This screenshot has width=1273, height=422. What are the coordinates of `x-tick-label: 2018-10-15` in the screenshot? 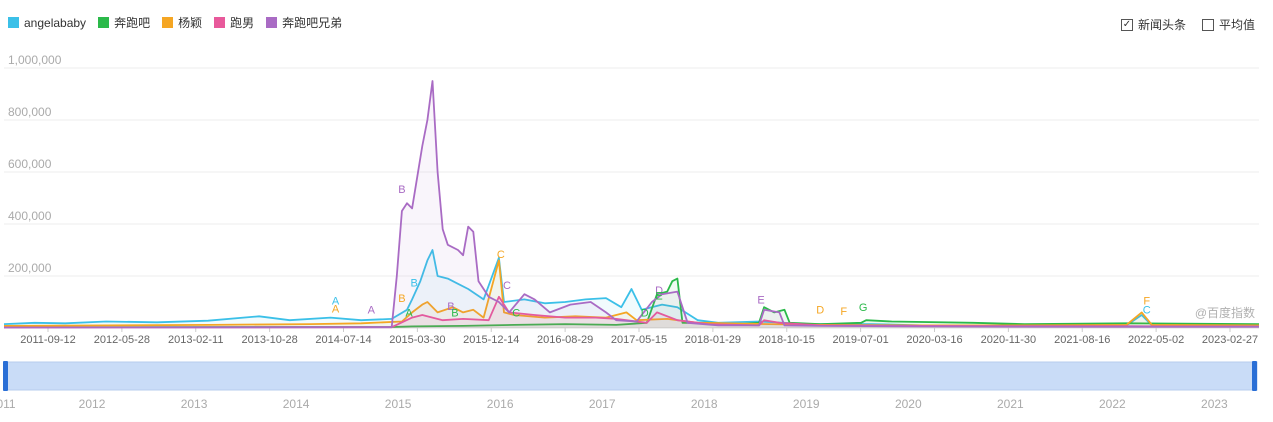 It's located at (787, 340).